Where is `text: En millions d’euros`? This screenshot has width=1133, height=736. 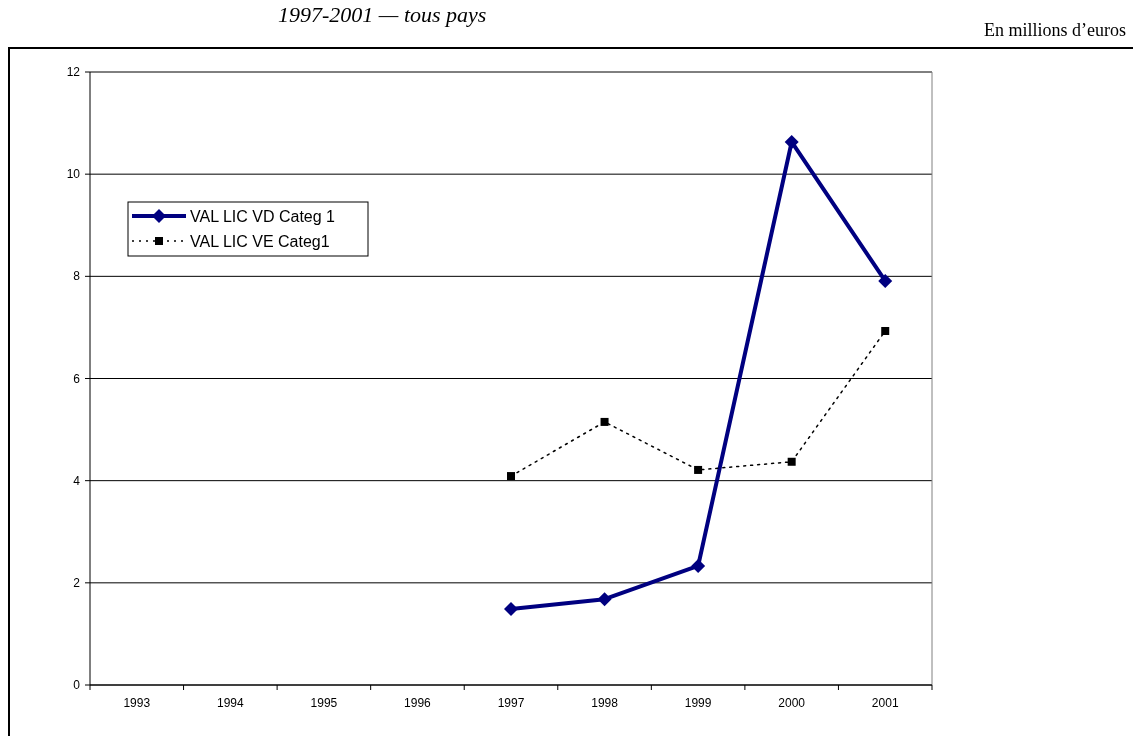
text: En millions d’euros is located at coordinates (1055, 30).